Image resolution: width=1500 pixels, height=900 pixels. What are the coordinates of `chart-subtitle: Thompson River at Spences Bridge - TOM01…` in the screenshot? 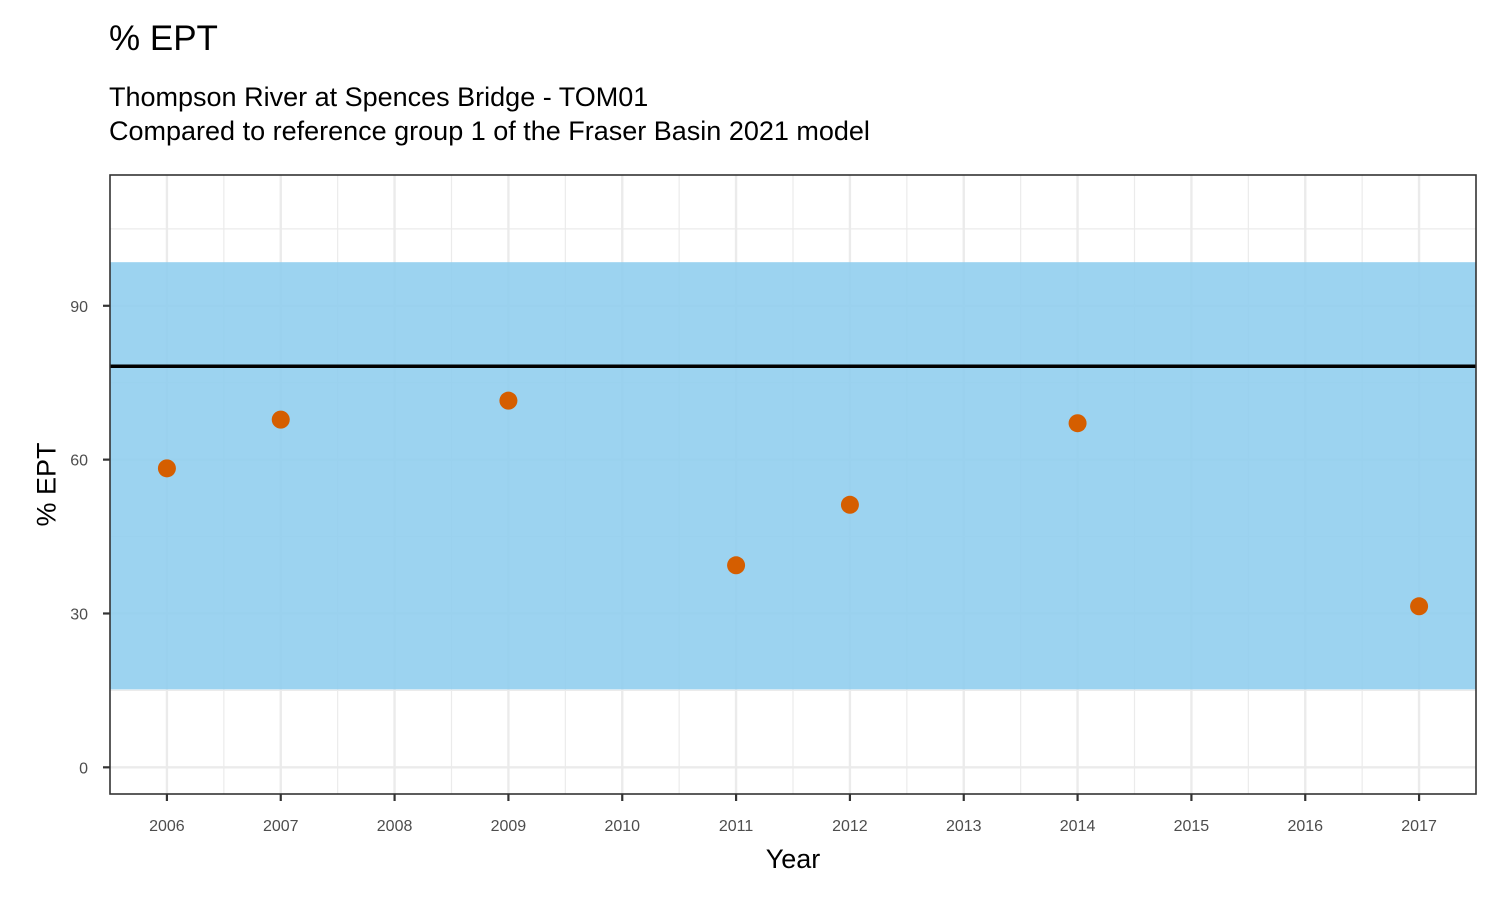 It's located at (489, 114).